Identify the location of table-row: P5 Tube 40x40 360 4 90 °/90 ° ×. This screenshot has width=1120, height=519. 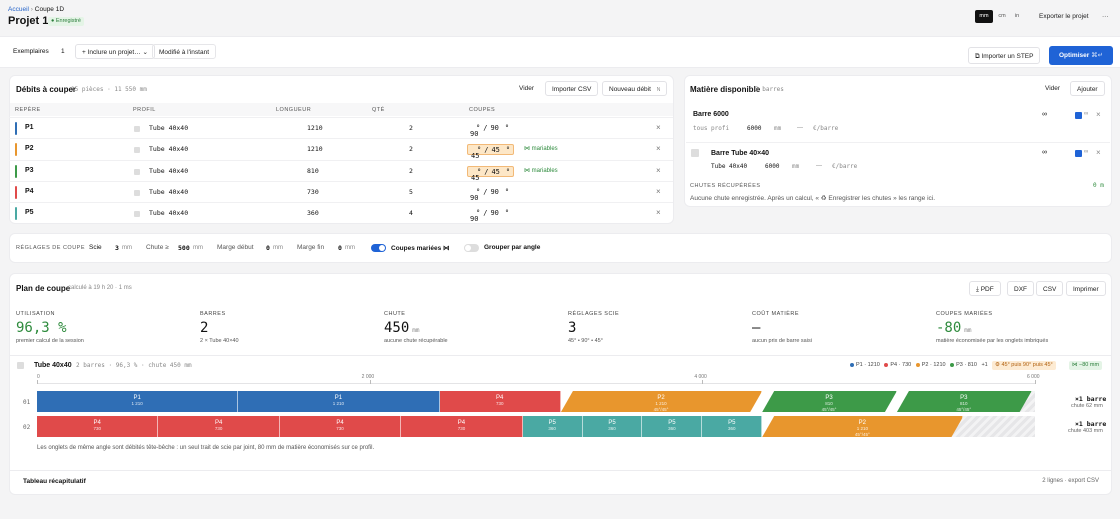
(341, 212).